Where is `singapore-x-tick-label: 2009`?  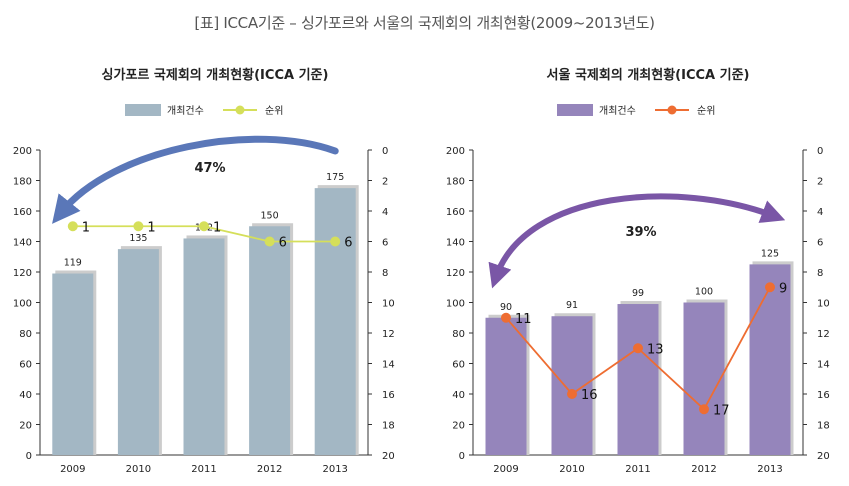 singapore-x-tick-label: 2009 is located at coordinates (72, 469).